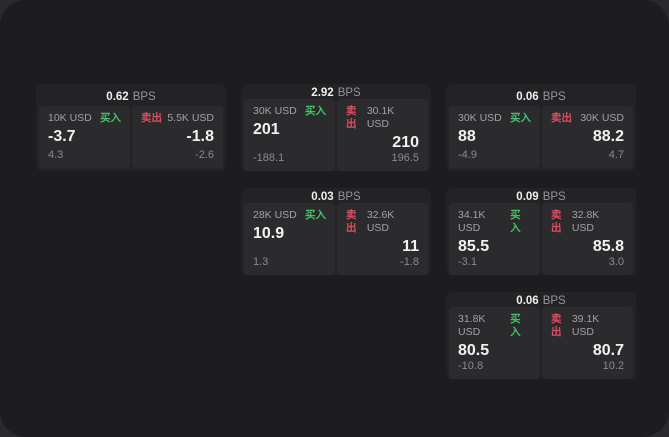 Image resolution: width=669 pixels, height=437 pixels. Describe the element at coordinates (585, 221) in the screenshot. I see `sell-amount: 32.8K USD` at that location.